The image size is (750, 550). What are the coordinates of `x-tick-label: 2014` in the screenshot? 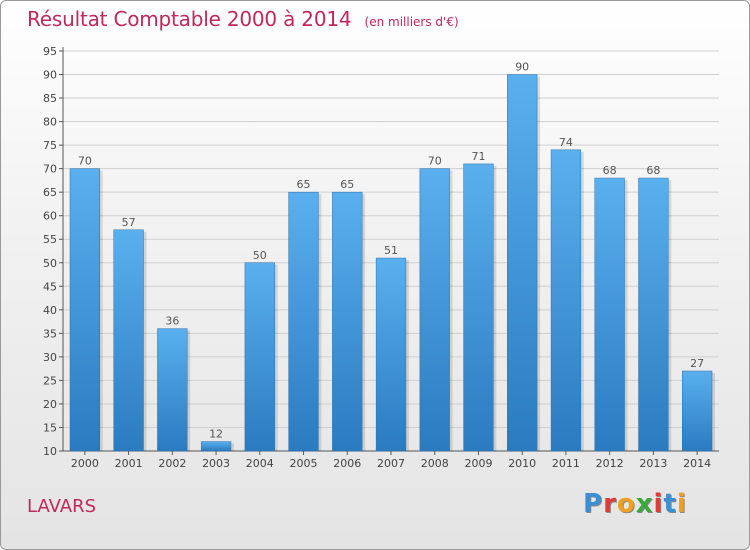 It's located at (697, 463).